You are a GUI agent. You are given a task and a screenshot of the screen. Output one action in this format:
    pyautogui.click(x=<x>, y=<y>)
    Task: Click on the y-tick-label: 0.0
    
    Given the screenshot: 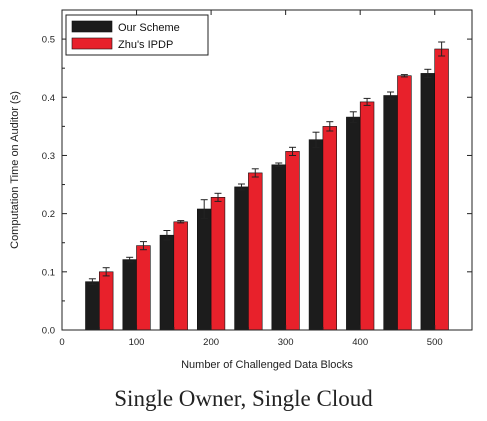 What is the action you would take?
    pyautogui.click(x=48, y=331)
    